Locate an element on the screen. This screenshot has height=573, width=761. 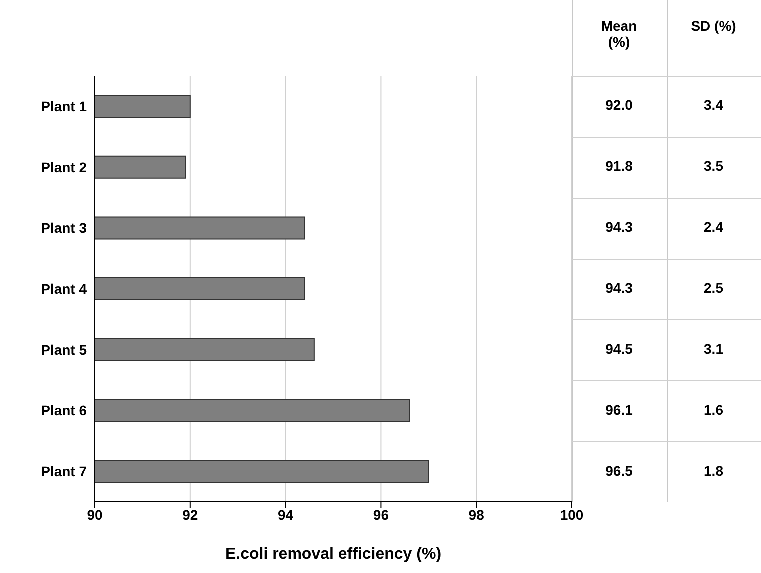
y-tick-label: Plant 7 is located at coordinates (64, 472).